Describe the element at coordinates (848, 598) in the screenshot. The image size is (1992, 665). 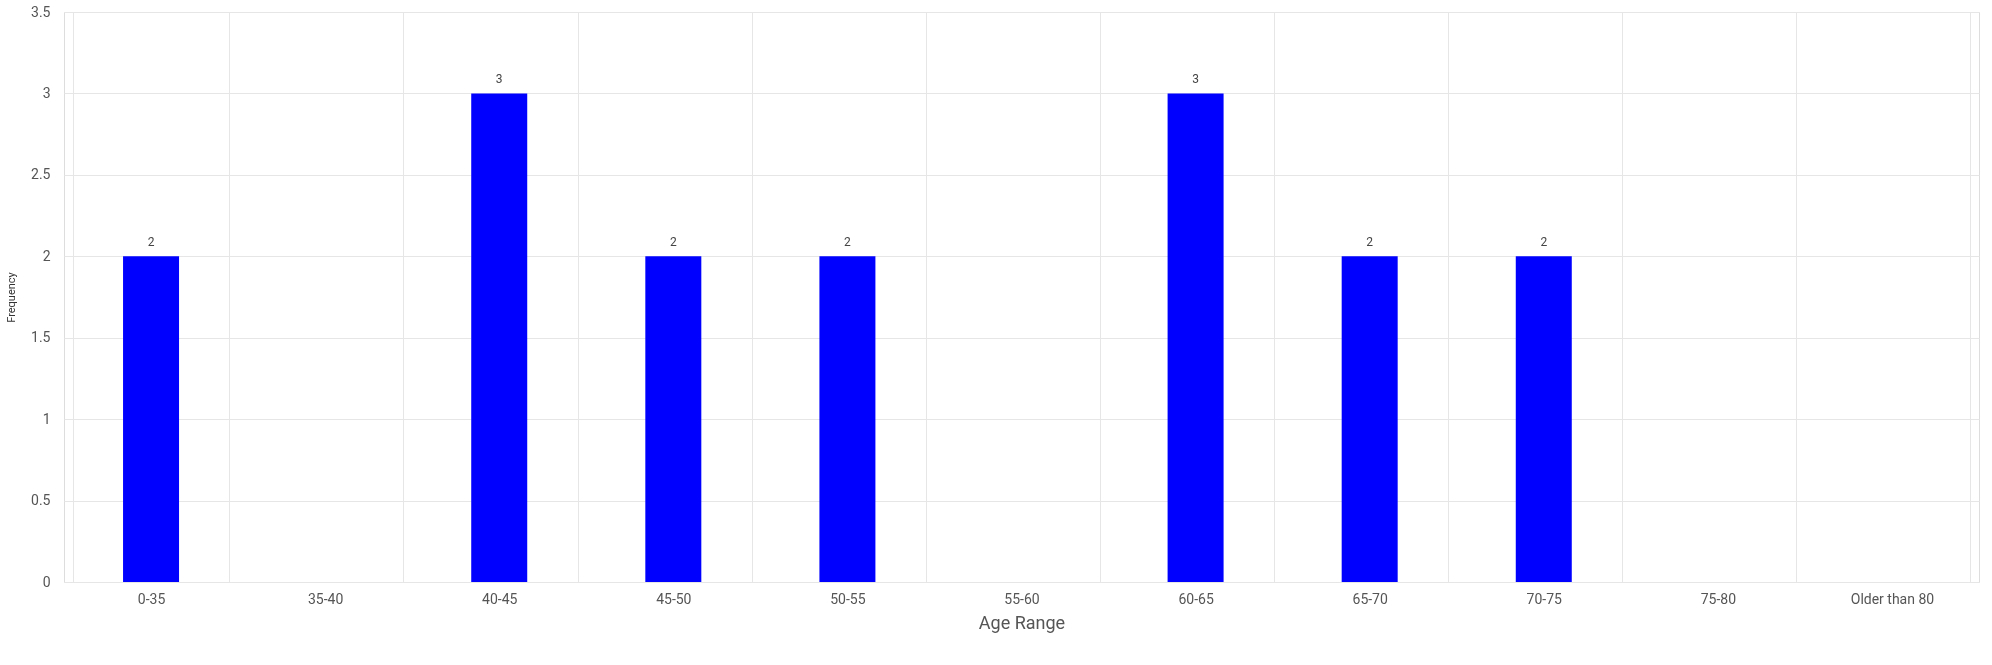
I see `x-tick-label: 50-55` at that location.